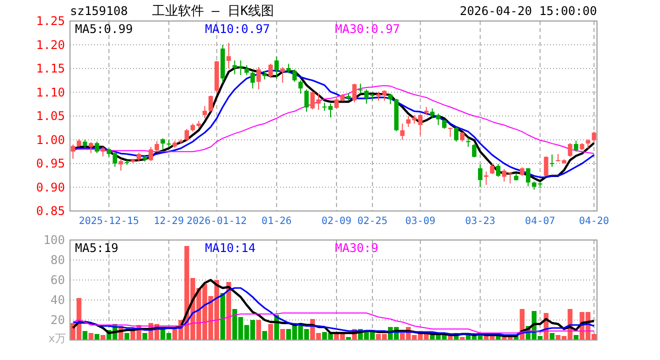 The image size is (660, 360). I want to click on y-tick-label: 1.00, so click(50, 139).